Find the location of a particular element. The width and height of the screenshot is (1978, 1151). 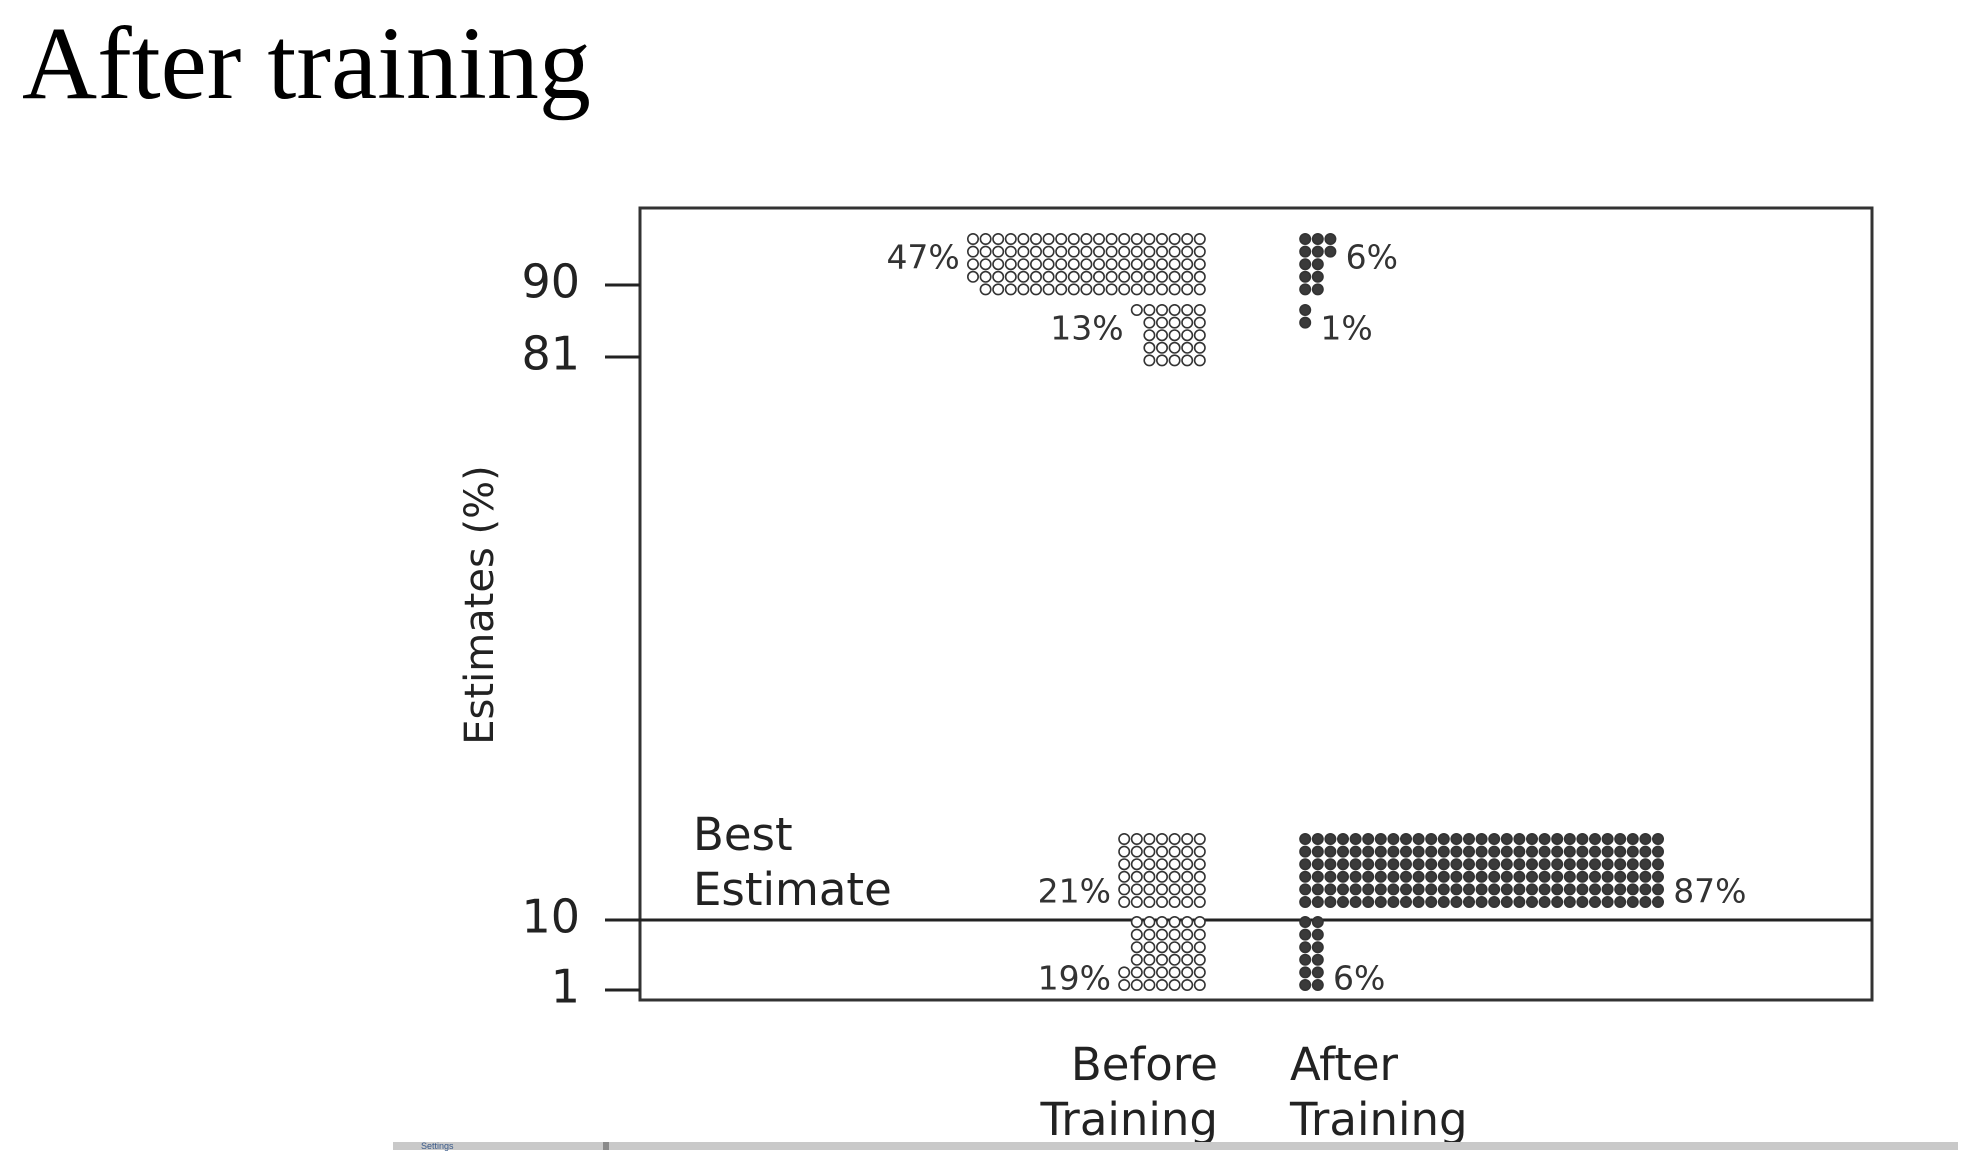

y-tick-label-90: 90 is located at coordinates (550, 282).